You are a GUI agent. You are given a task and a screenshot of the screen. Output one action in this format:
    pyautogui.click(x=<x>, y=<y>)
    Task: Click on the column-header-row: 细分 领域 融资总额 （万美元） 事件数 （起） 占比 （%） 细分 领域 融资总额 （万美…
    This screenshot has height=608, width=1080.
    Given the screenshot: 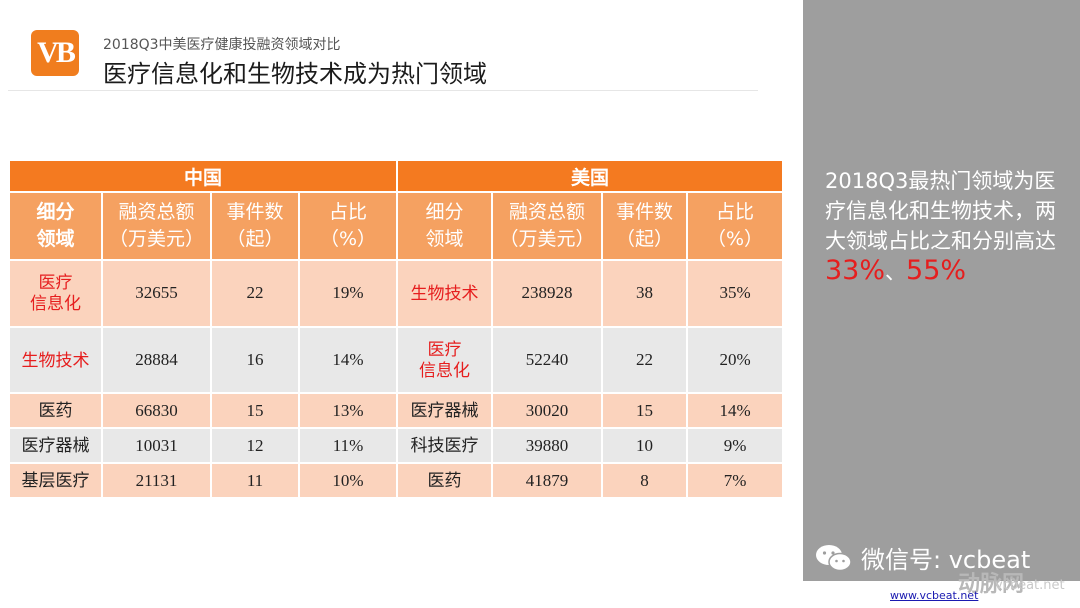 What is the action you would take?
    pyautogui.click(x=396, y=226)
    